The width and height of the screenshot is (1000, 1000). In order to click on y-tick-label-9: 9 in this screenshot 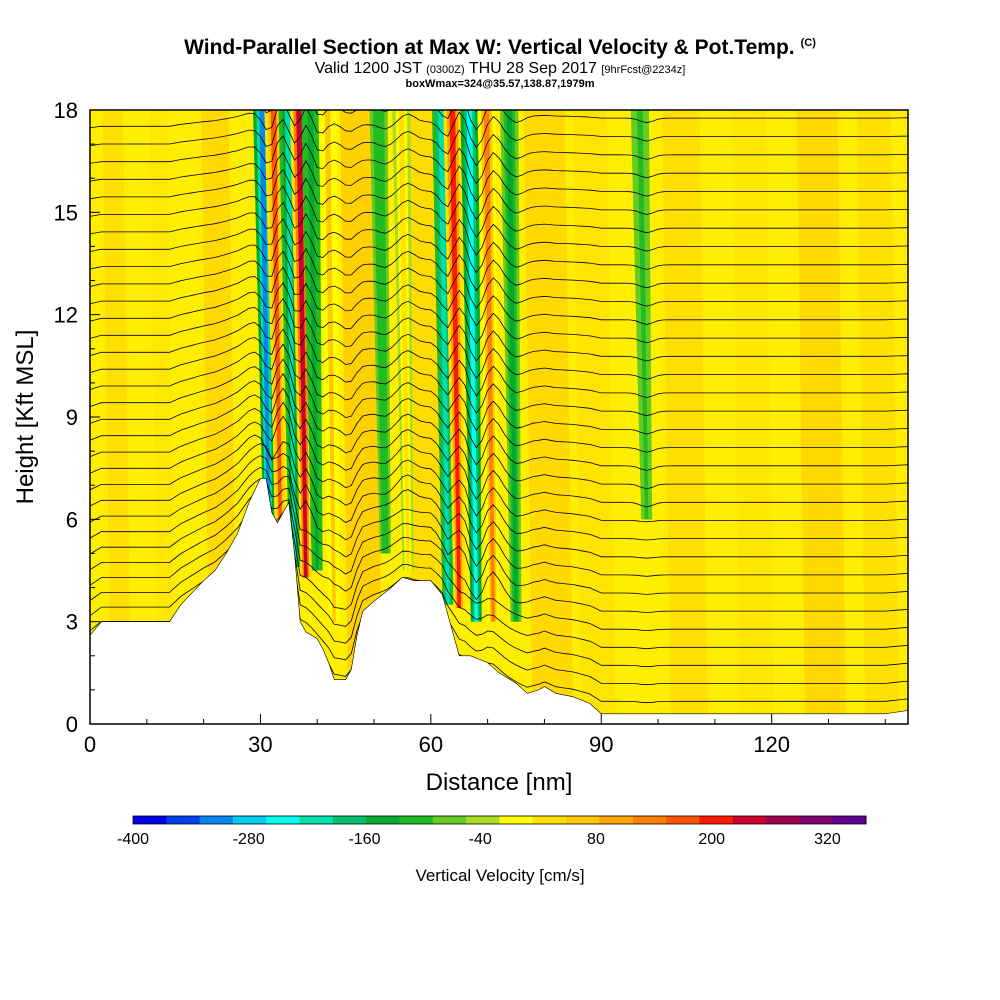, I will do `click(72, 417)`.